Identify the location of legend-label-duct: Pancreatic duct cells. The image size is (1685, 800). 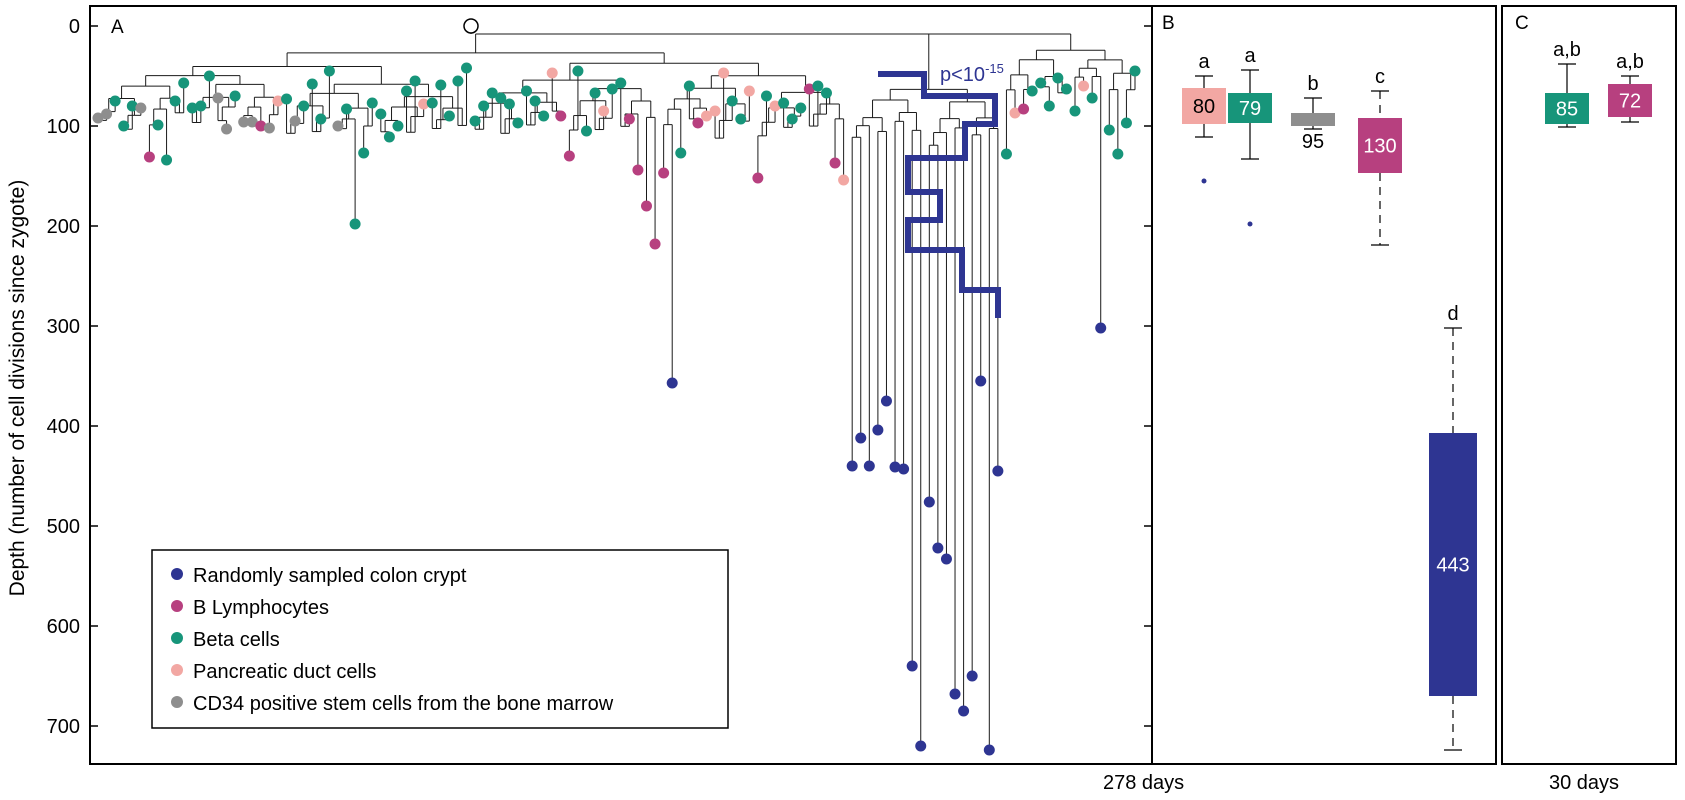
(284, 672).